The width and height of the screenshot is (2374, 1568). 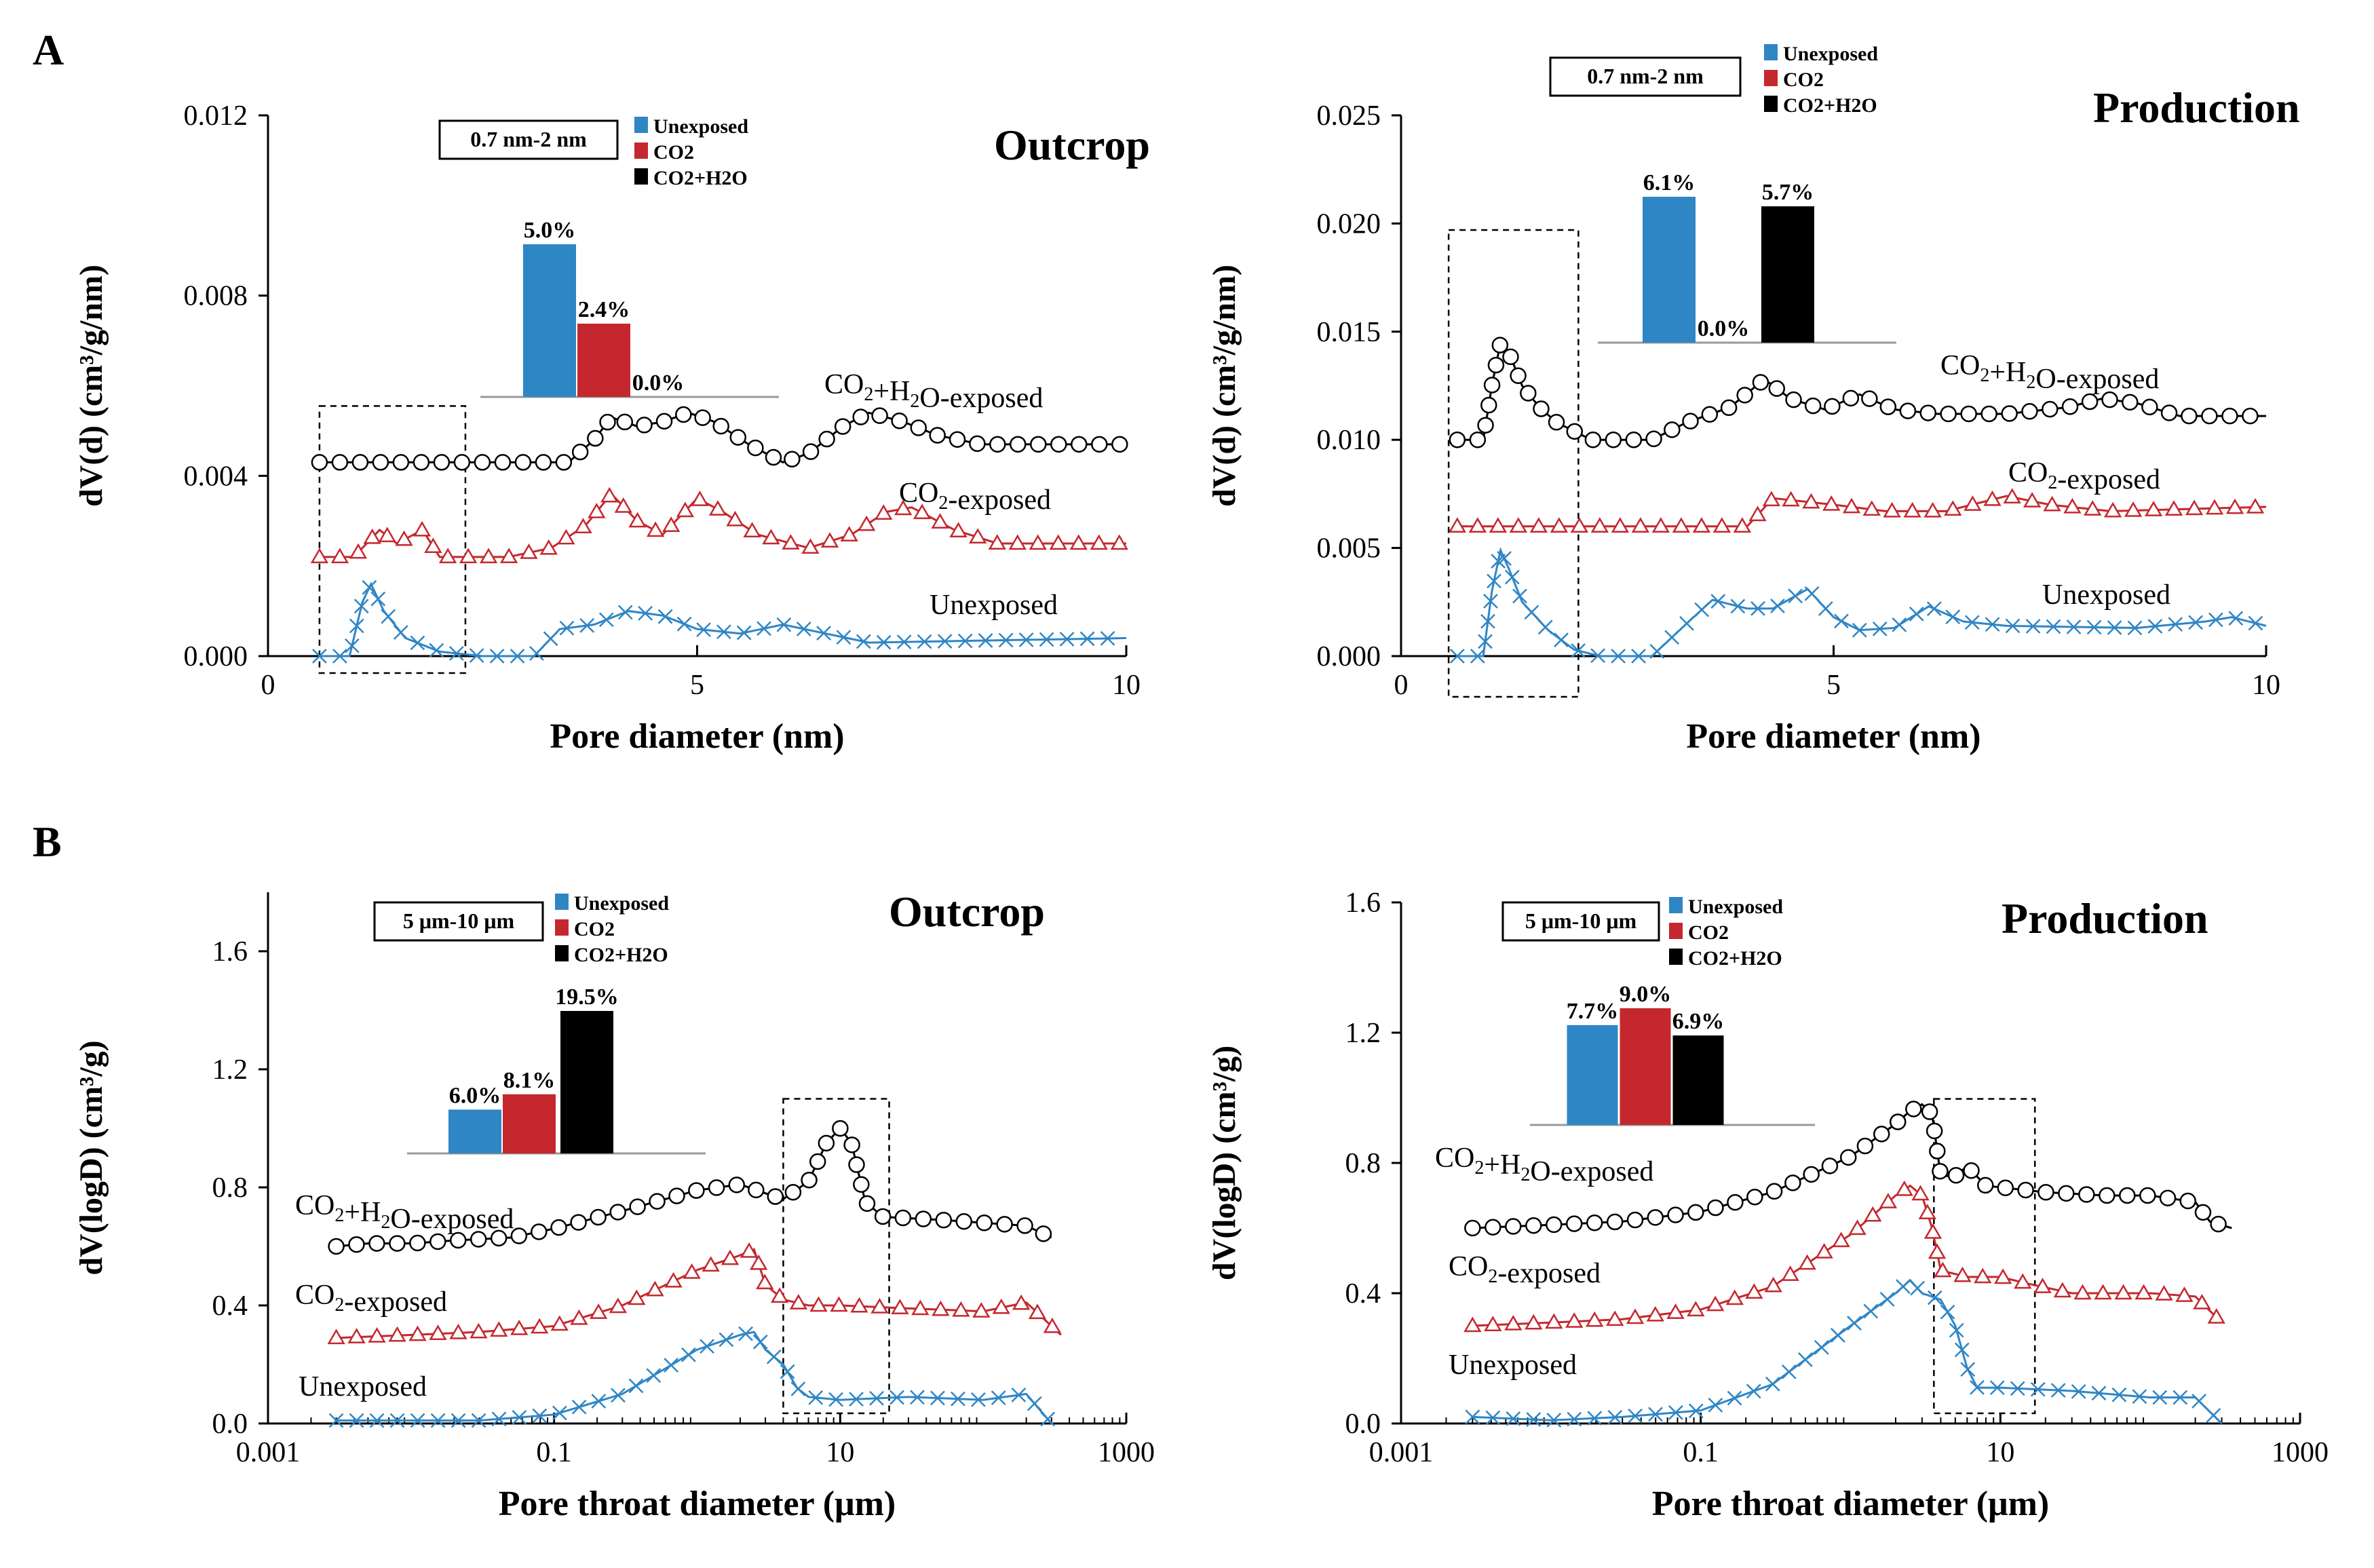 I want to click on y-tick-label: 1.6, so click(x=1363, y=903).